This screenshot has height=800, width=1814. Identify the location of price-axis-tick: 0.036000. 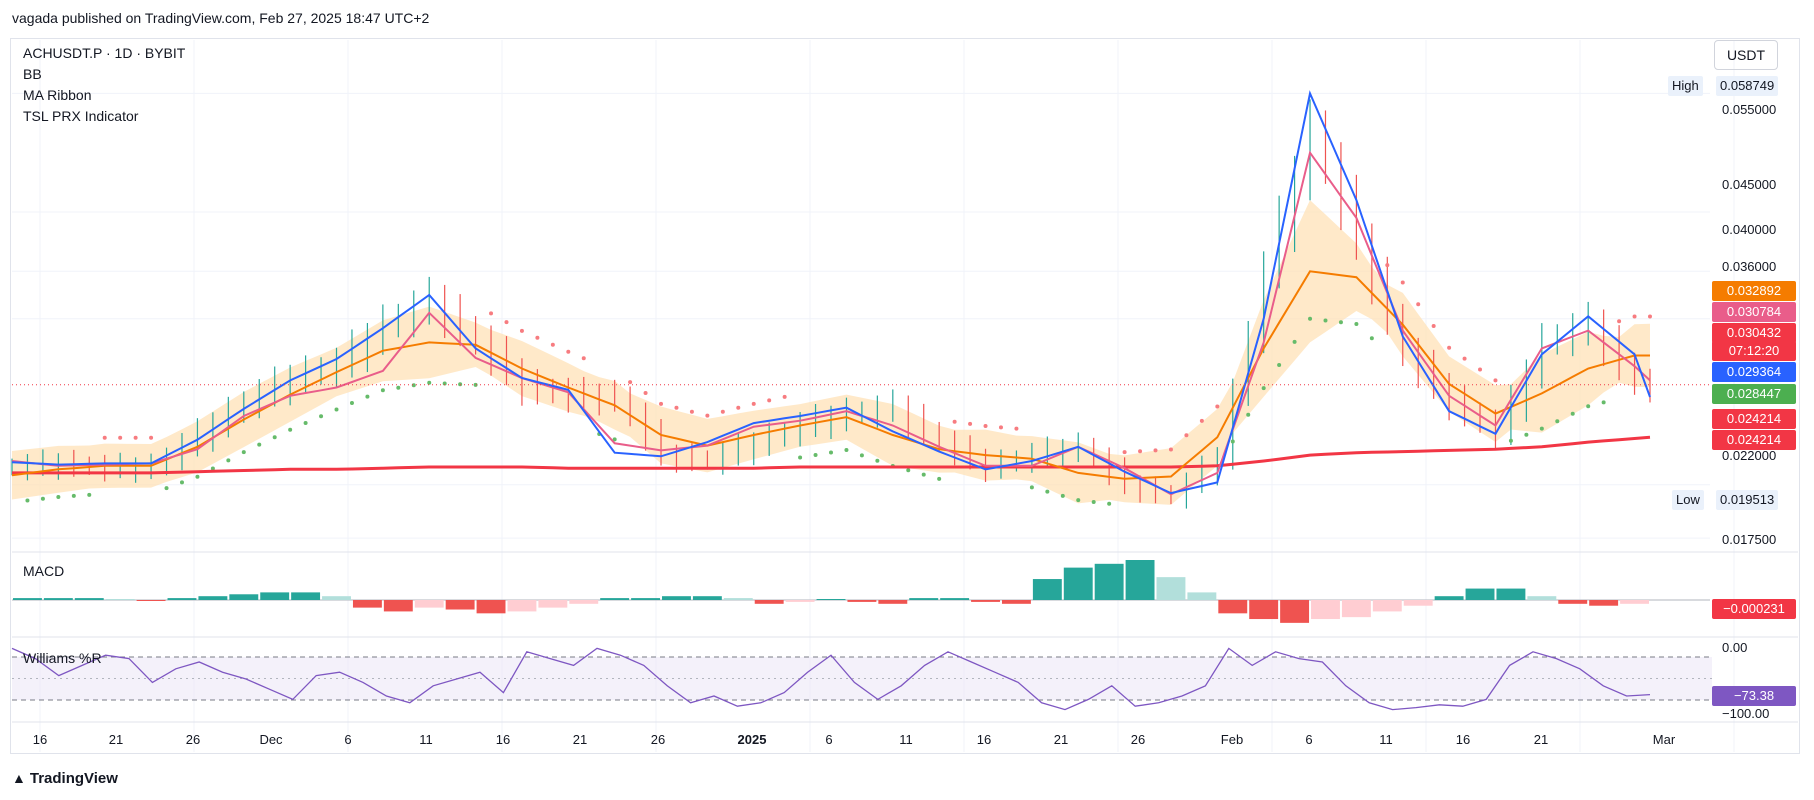
(1749, 266).